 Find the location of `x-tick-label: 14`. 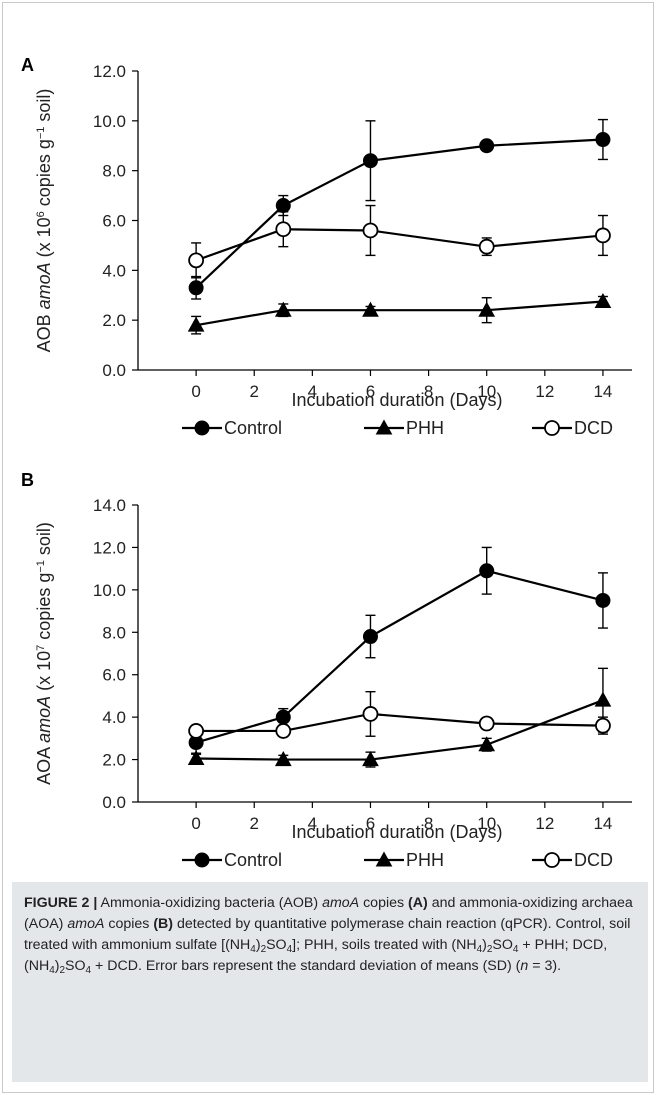

x-tick-label: 14 is located at coordinates (602, 823).